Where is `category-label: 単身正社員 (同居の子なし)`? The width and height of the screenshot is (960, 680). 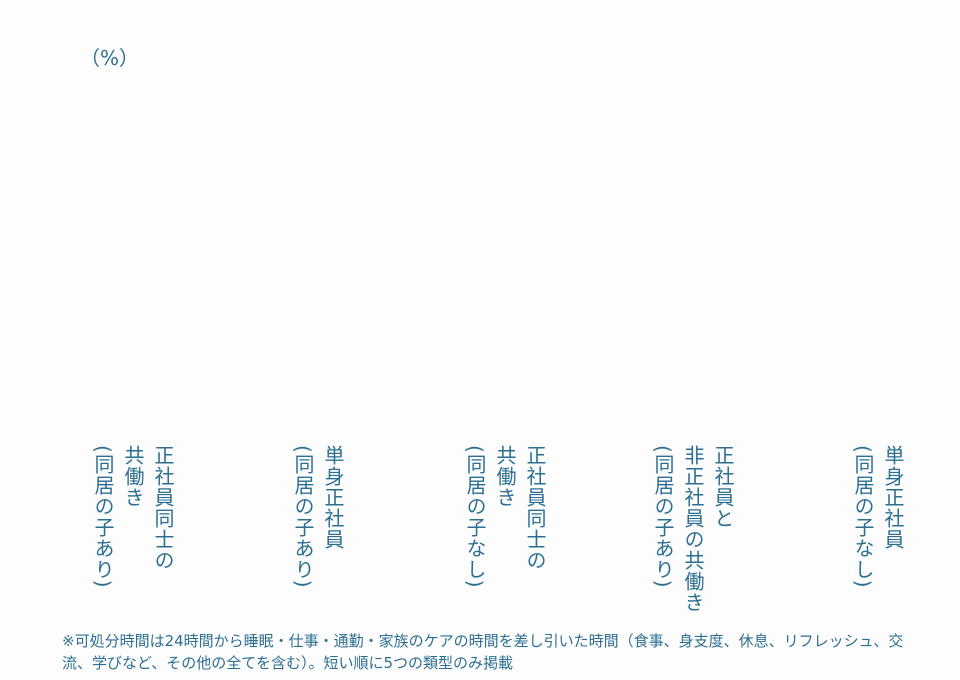
category-label: 単身正社員 (同居の子なし) is located at coordinates (878, 517).